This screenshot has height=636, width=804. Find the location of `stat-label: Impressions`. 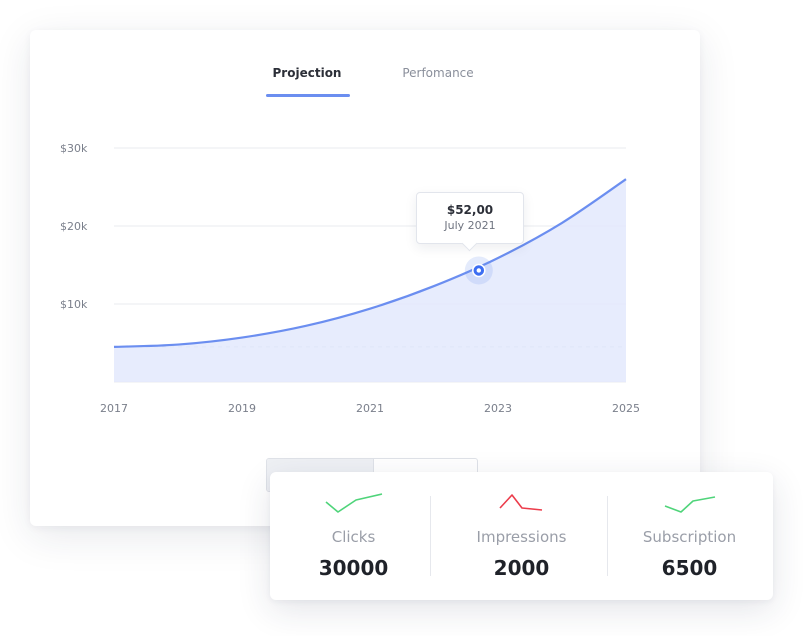

stat-label: Impressions is located at coordinates (521, 537).